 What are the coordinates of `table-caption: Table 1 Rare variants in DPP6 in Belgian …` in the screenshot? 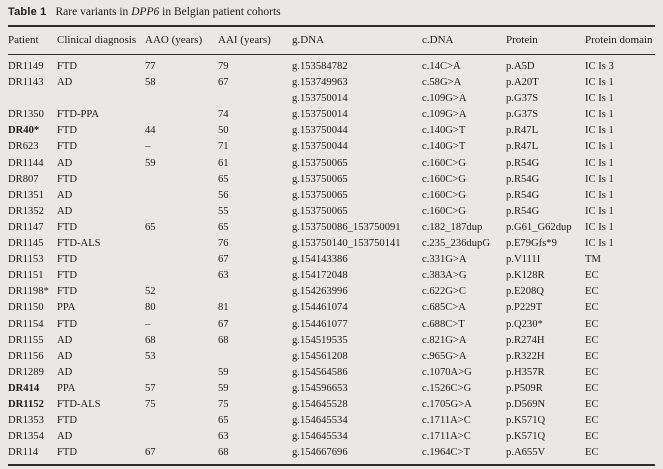 It's located at (331, 12).